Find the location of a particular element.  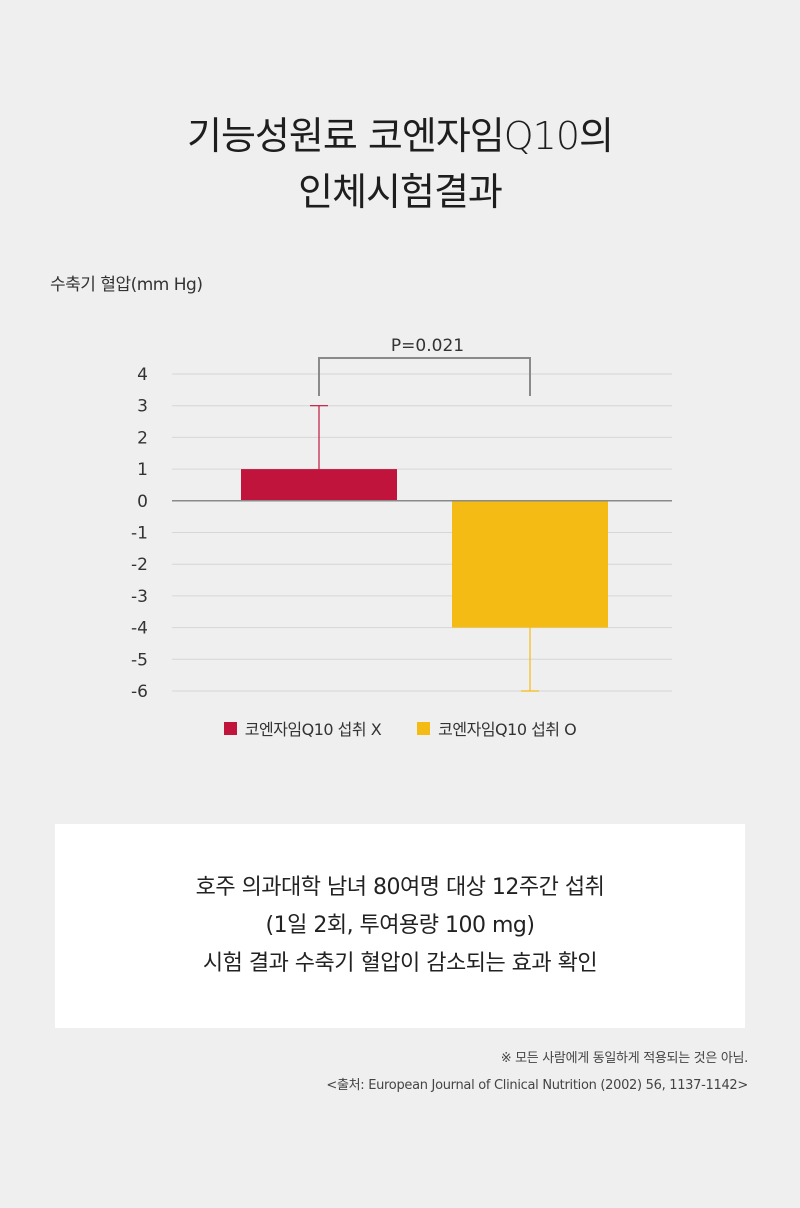

y-axis-label: 수축기 혈압(mm Hg) is located at coordinates (126, 285).